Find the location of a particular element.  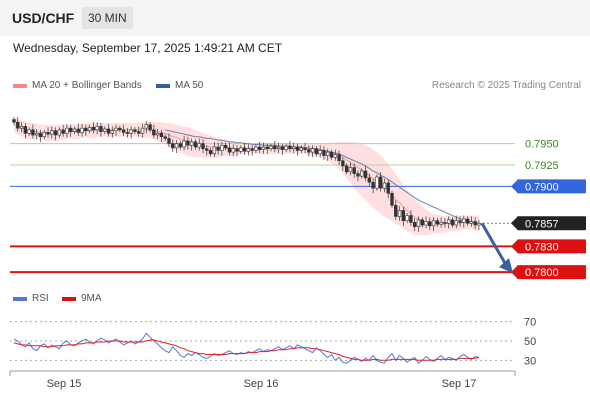

level-tag-0.7800 is located at coordinates (551, 272).